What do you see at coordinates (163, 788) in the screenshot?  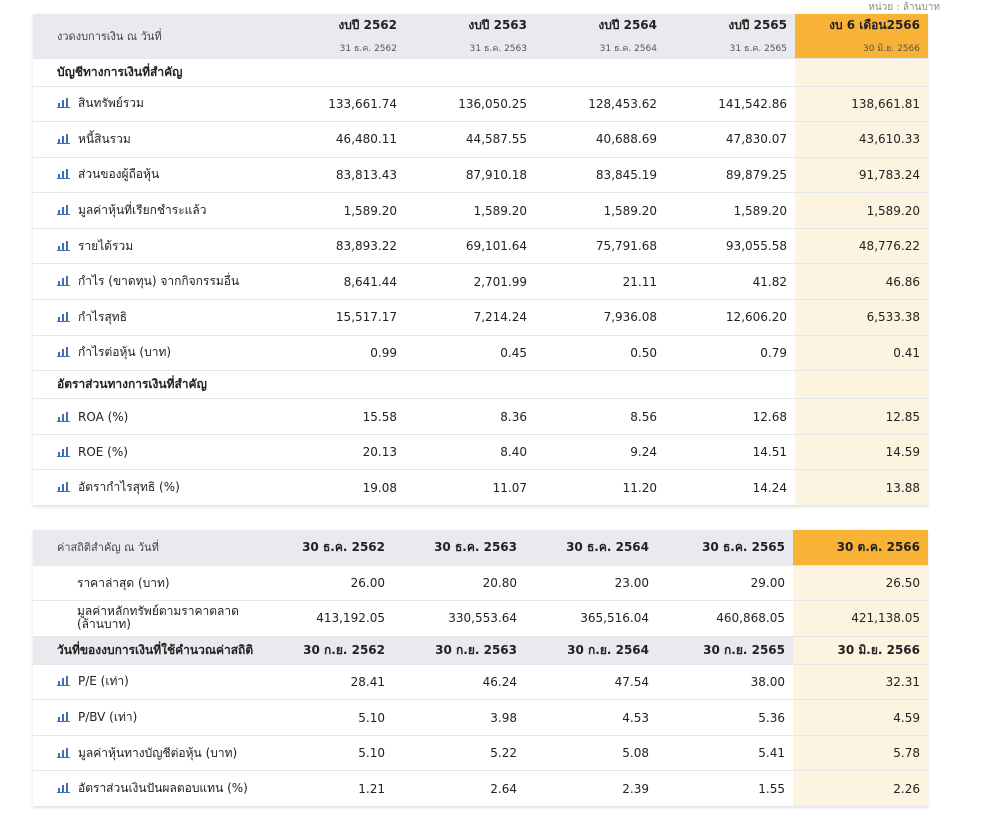 I see `row-label: อัตราส่วนเงินปันผลตอบแทน (%)` at bounding box center [163, 788].